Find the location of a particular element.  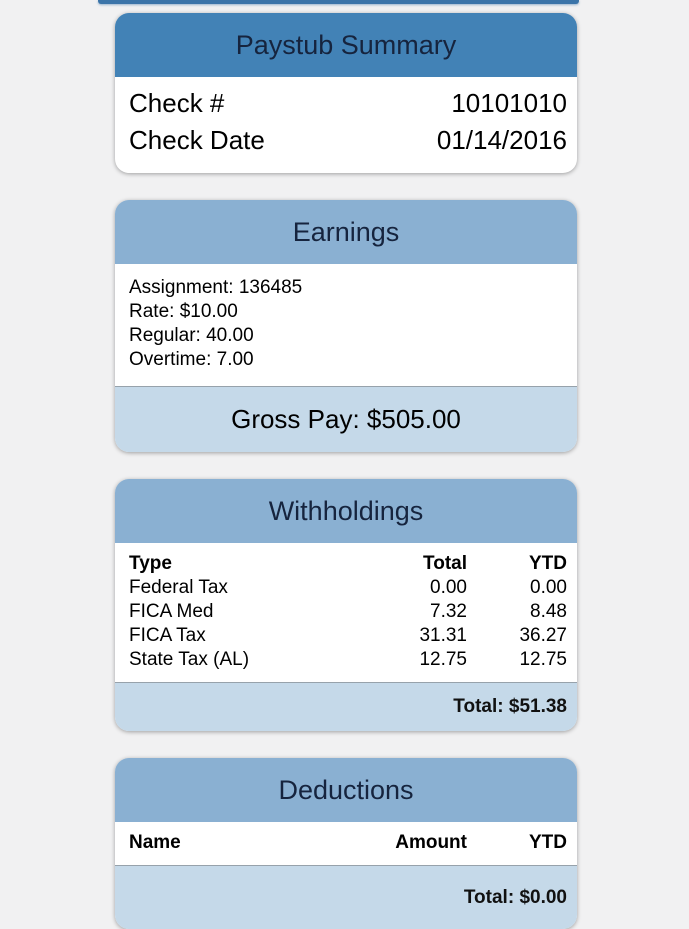

withholdings-row-fica-med: FICA Med 7.32 8.48 is located at coordinates (348, 612).